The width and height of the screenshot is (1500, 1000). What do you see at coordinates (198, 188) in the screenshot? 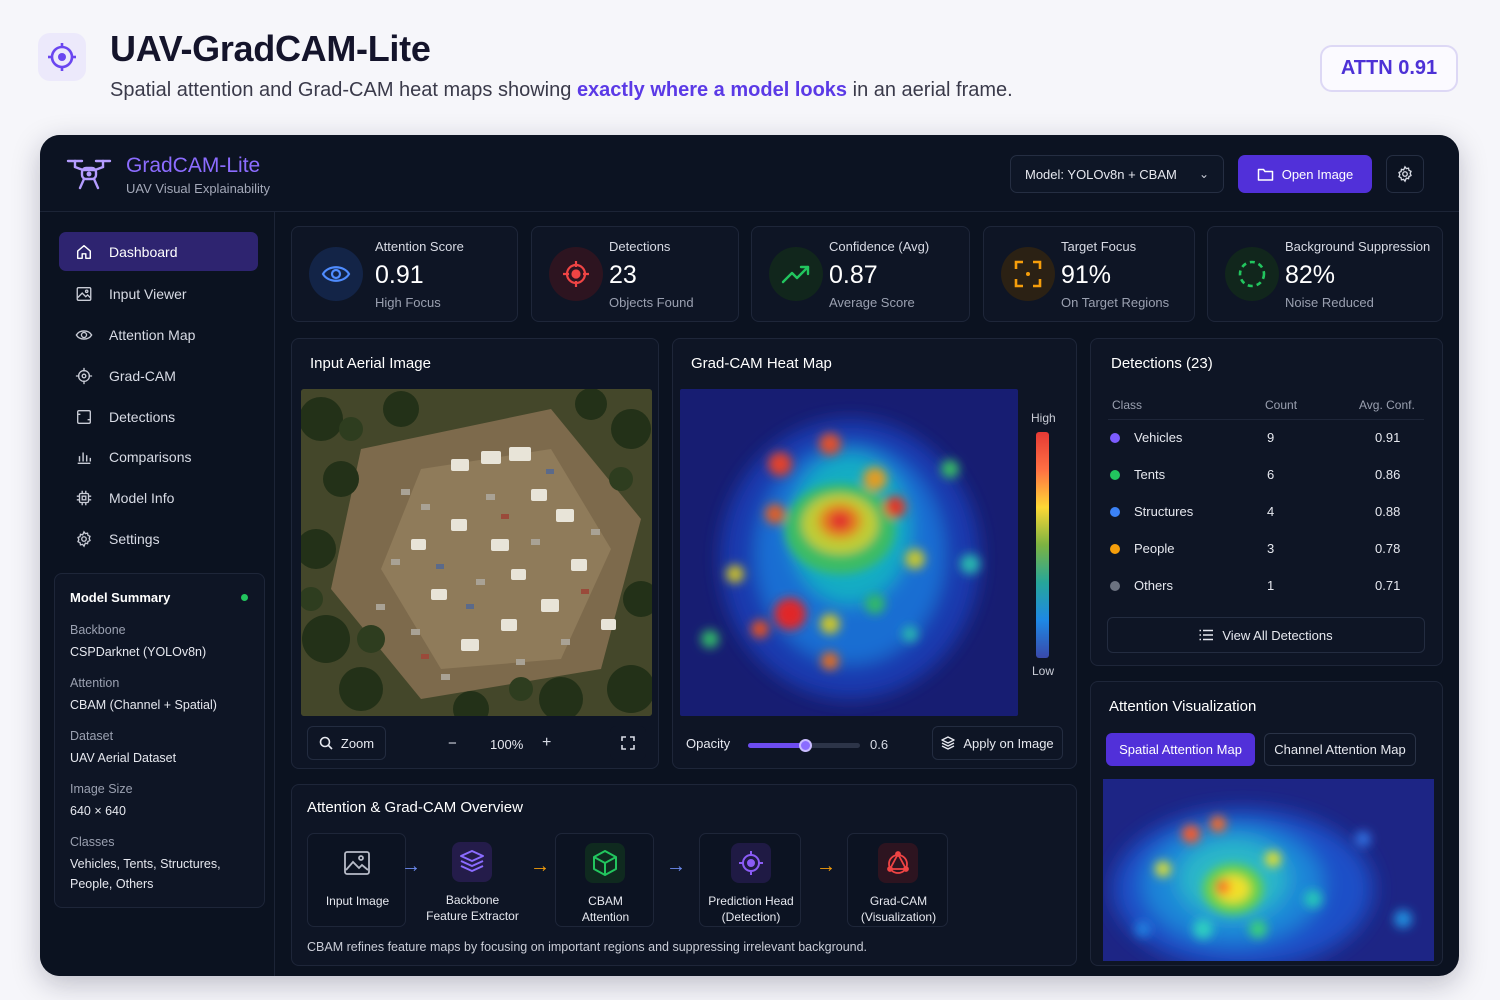
I see `brand-subtitle: UAV Visual Explainability` at bounding box center [198, 188].